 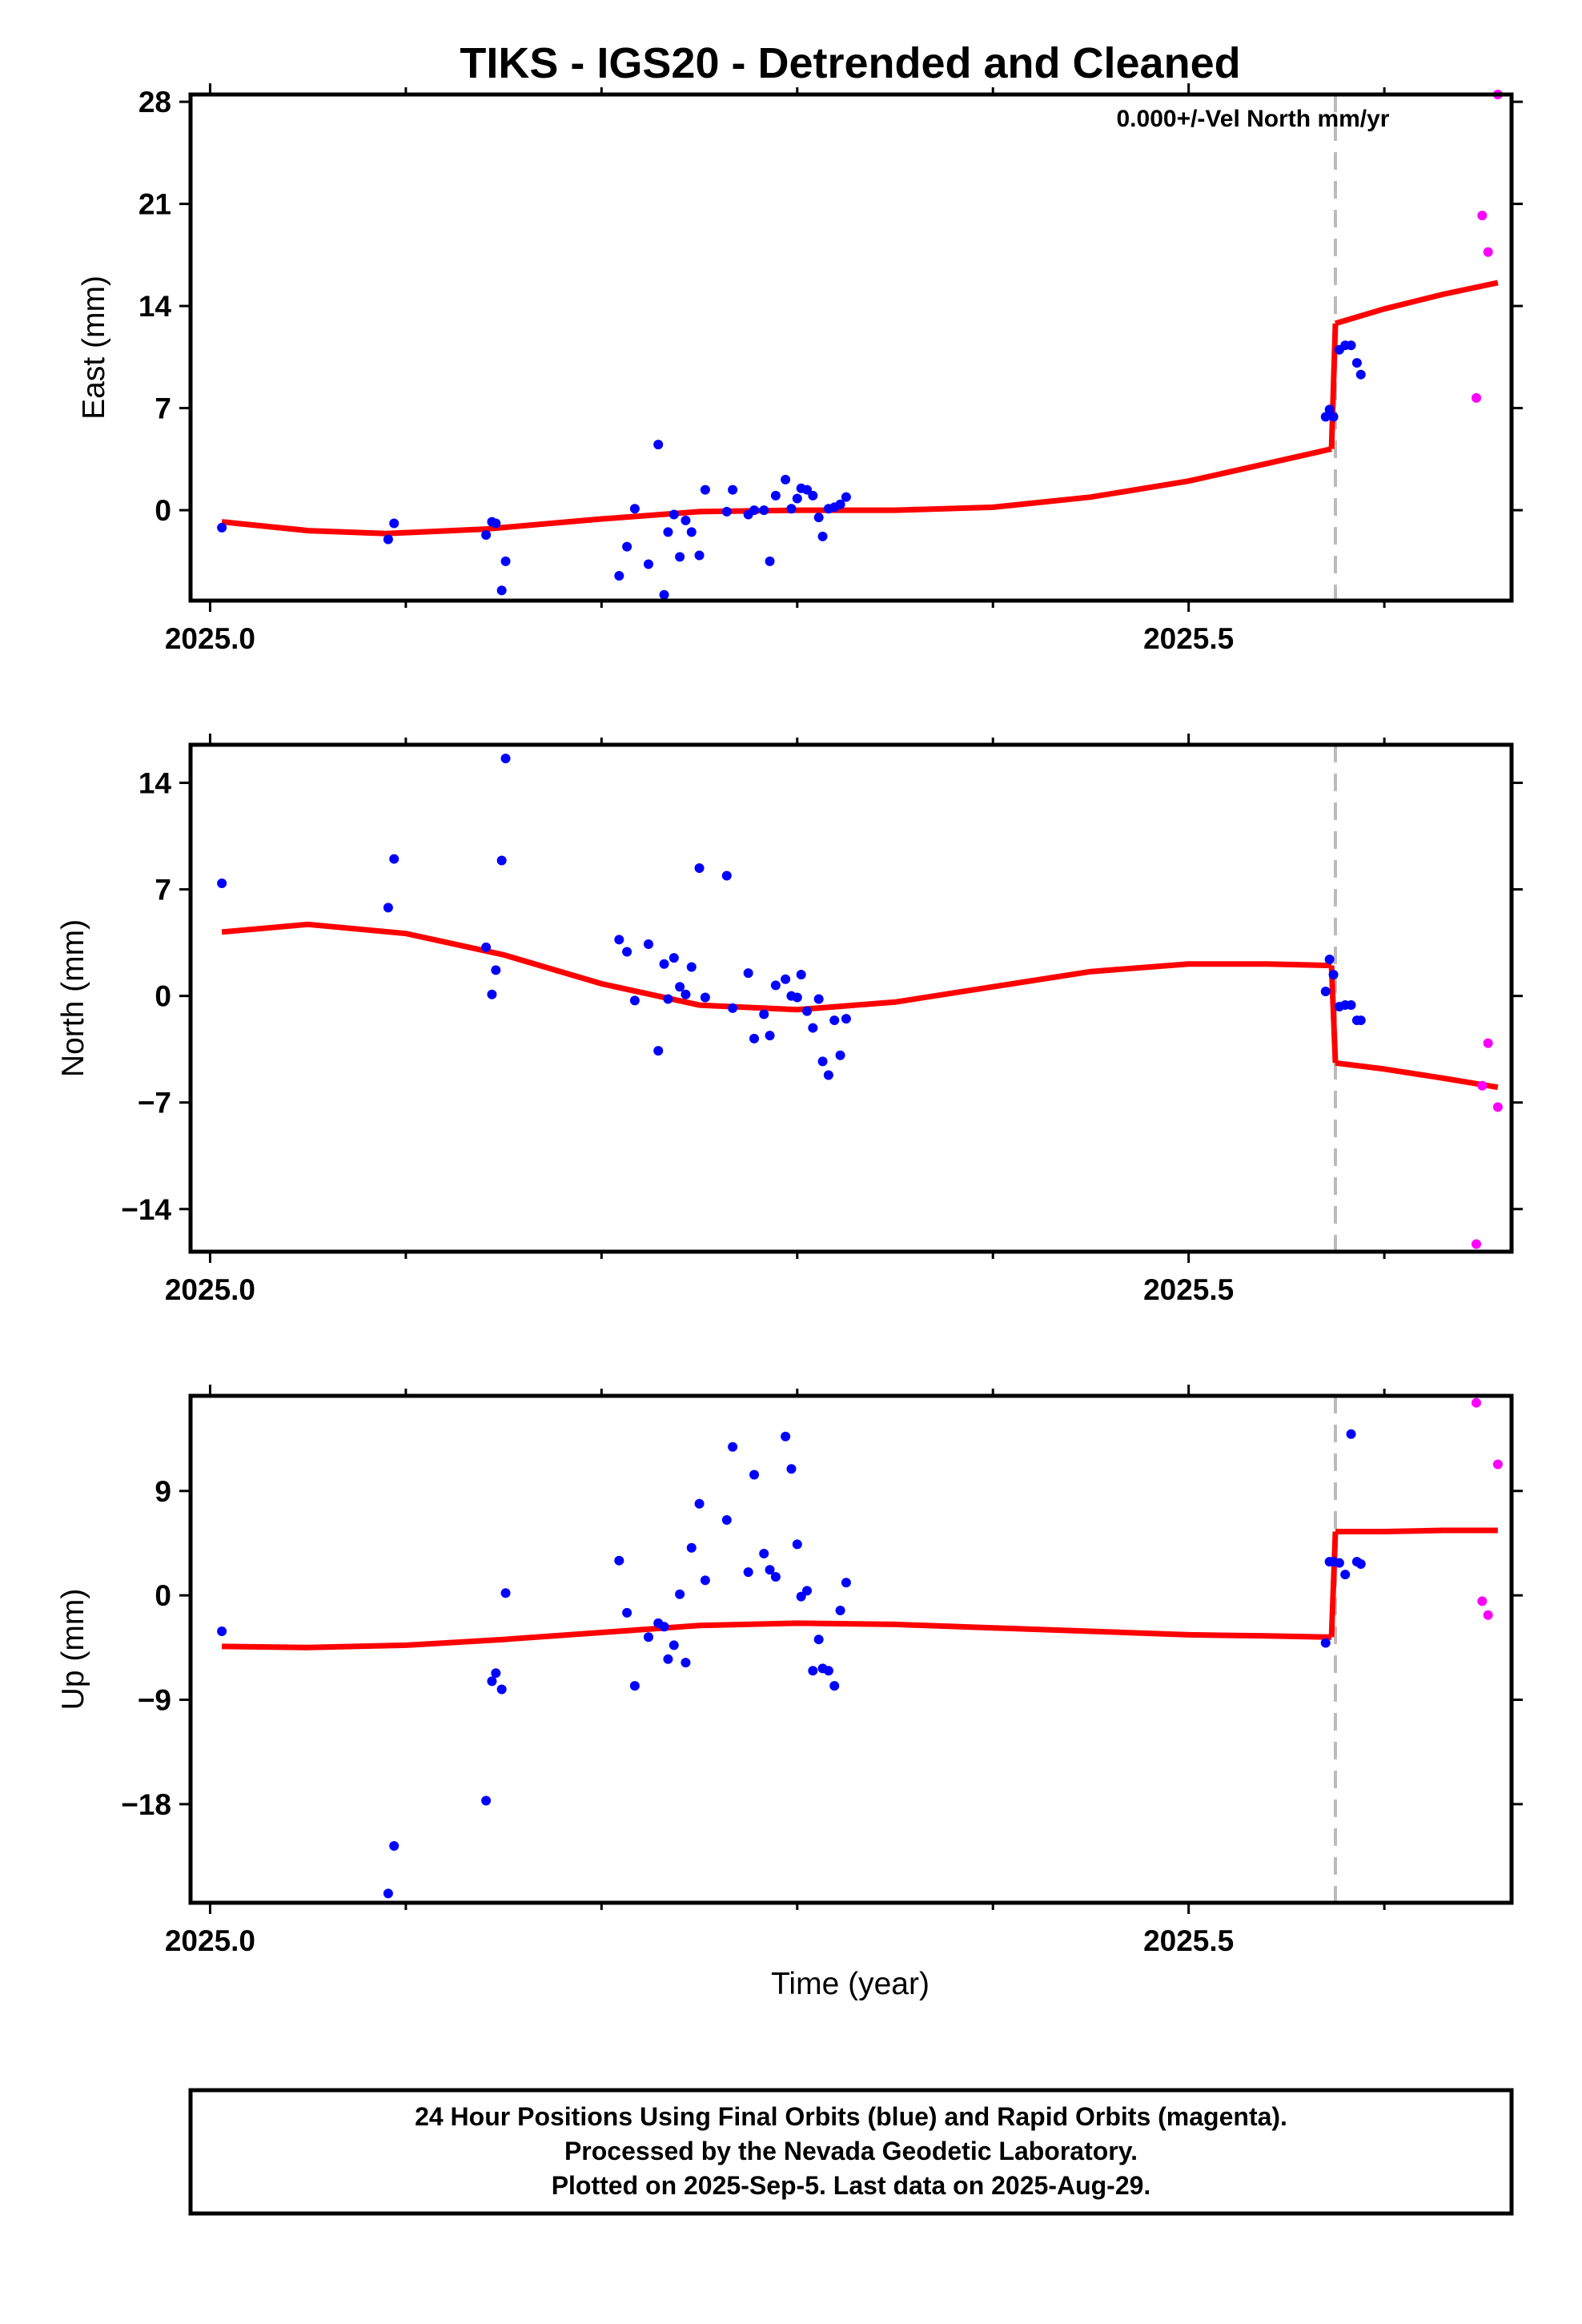 What do you see at coordinates (155, 306) in the screenshot?
I see `y-tick-label: 14` at bounding box center [155, 306].